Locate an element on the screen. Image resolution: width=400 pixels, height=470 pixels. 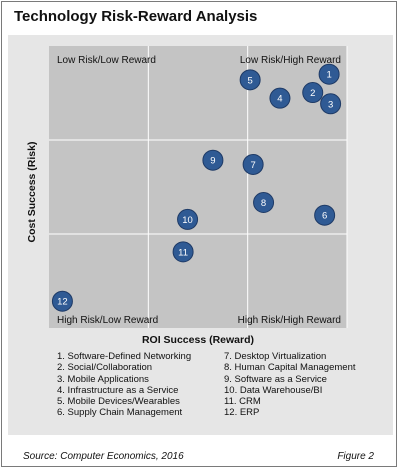
legend-item: 12. ERP is located at coordinates (242, 413).